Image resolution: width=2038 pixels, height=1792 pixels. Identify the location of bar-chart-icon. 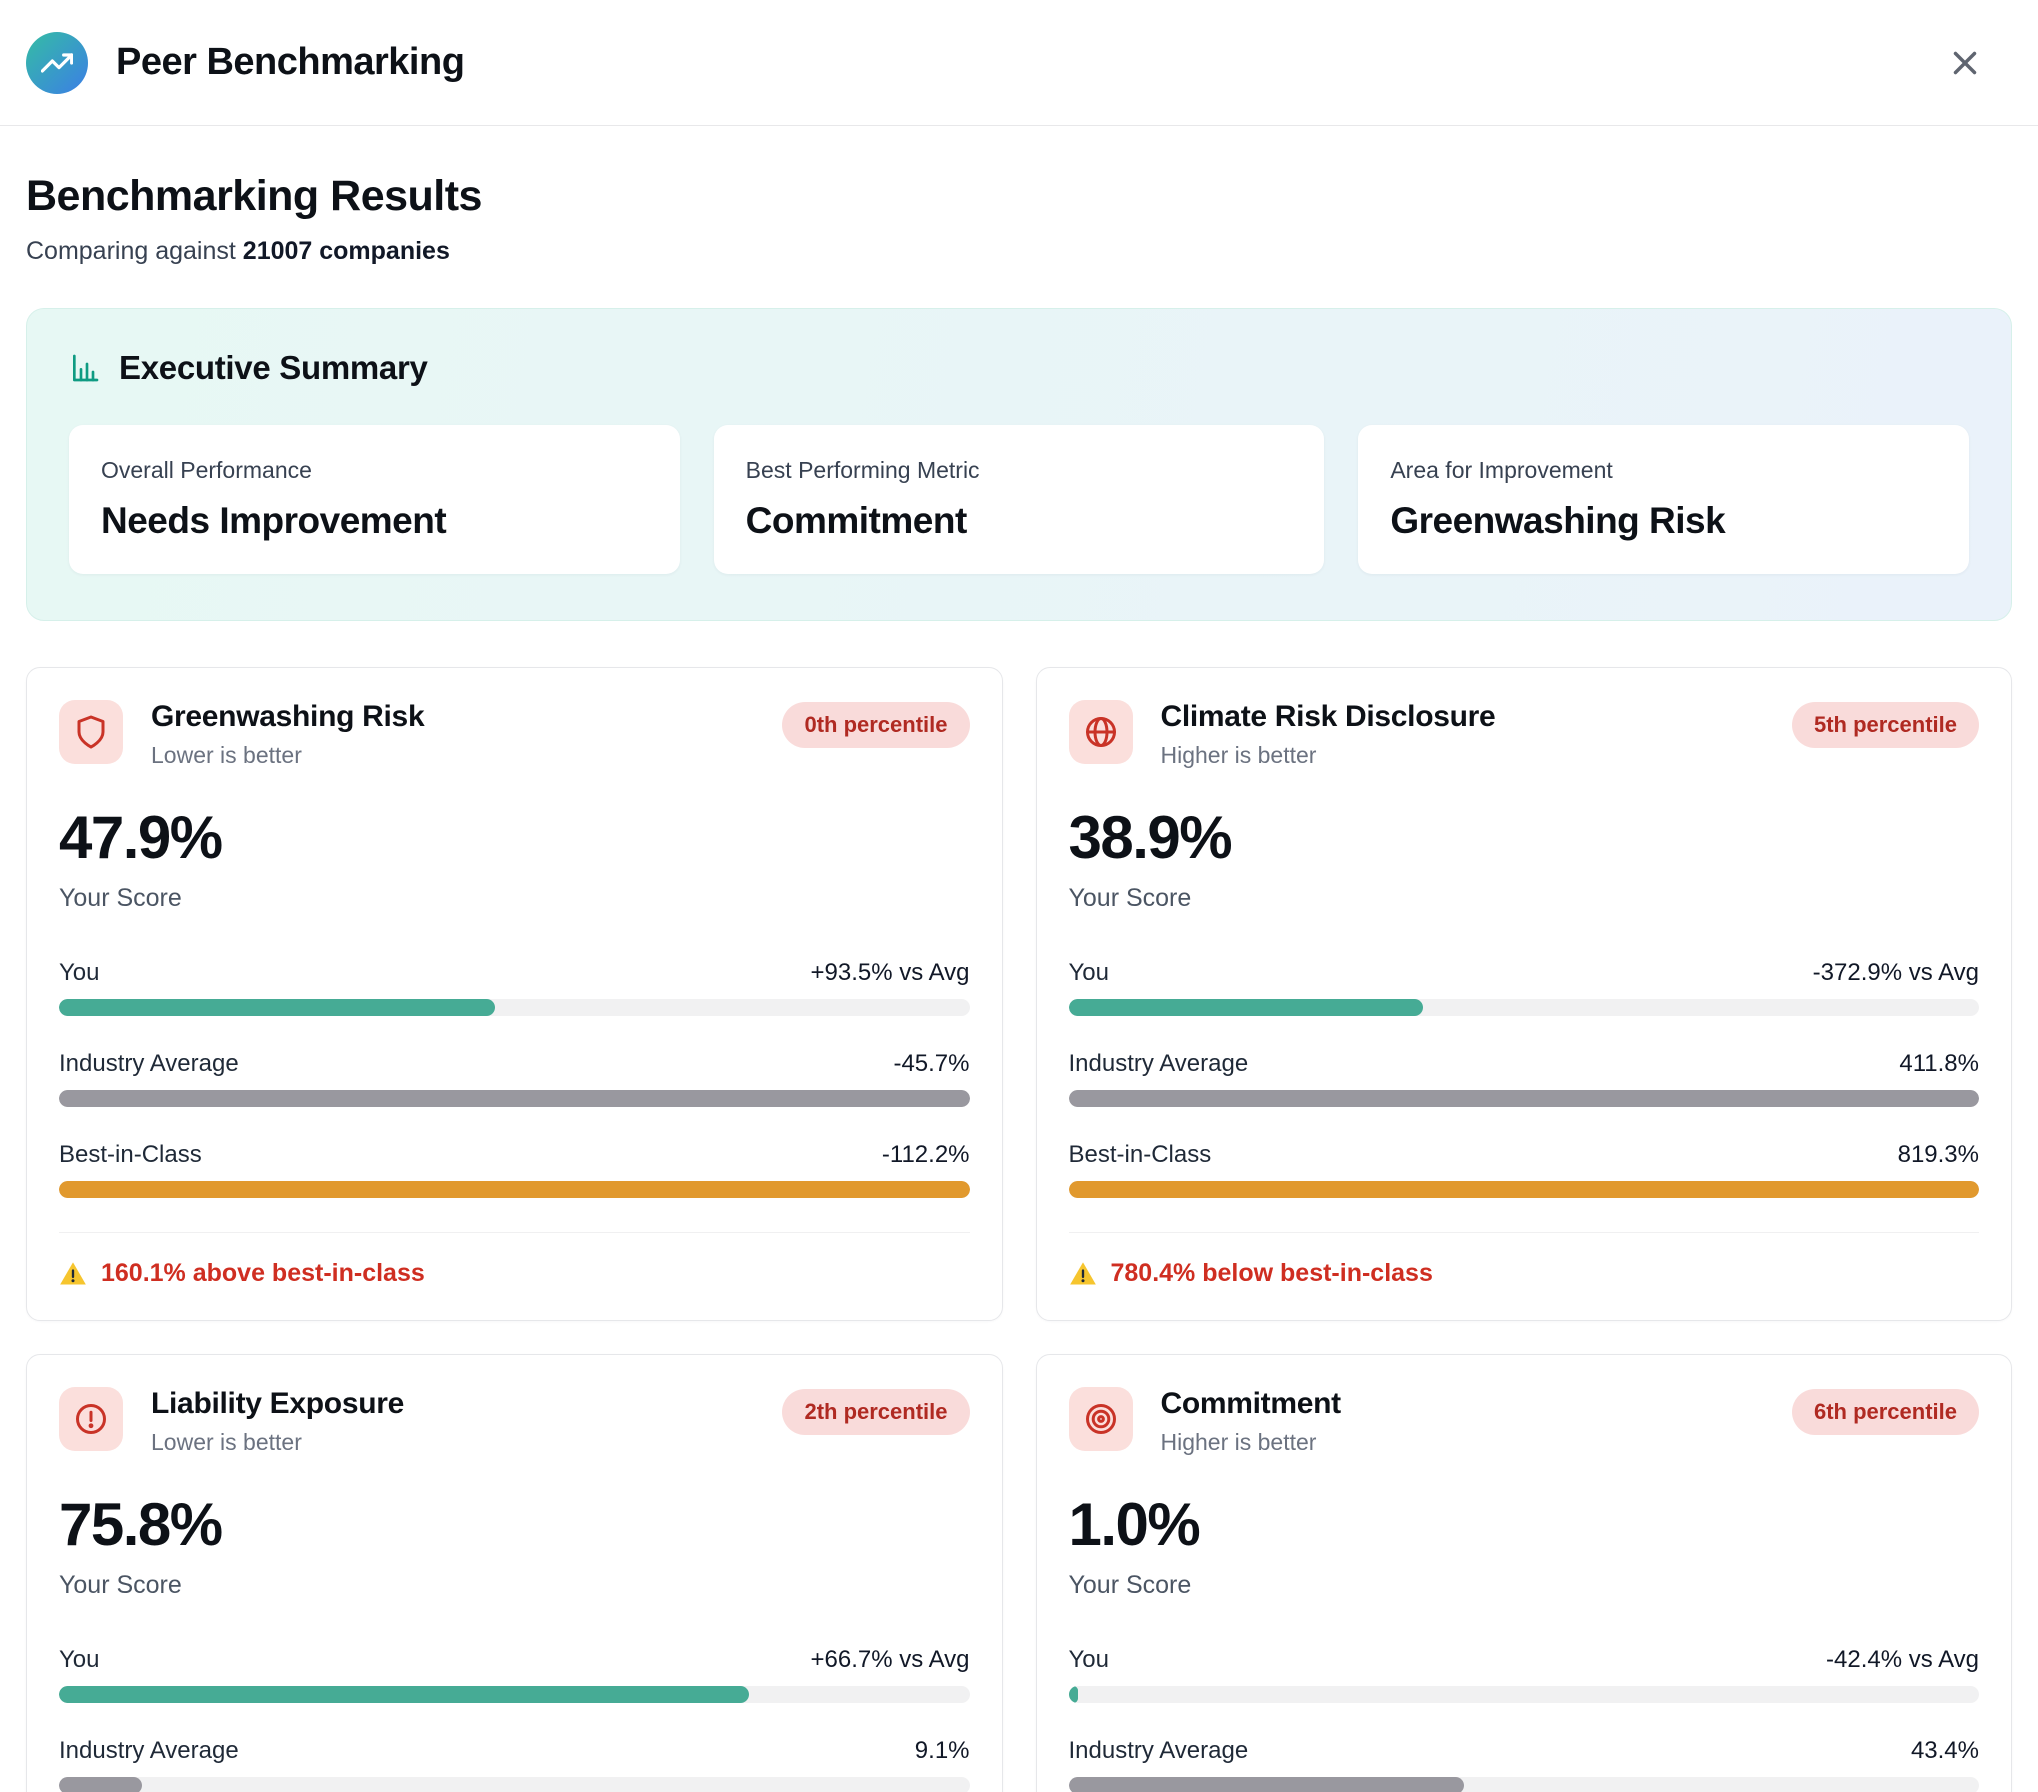
(86, 368).